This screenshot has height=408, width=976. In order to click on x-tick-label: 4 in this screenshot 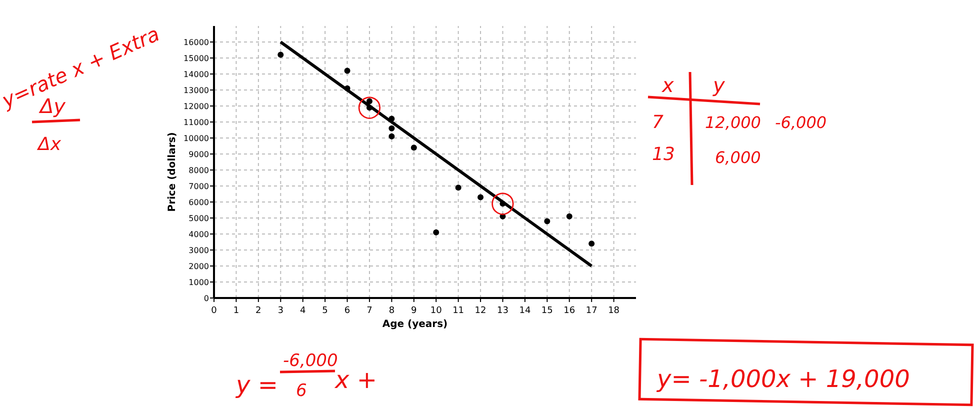, I will do `click(303, 311)`.